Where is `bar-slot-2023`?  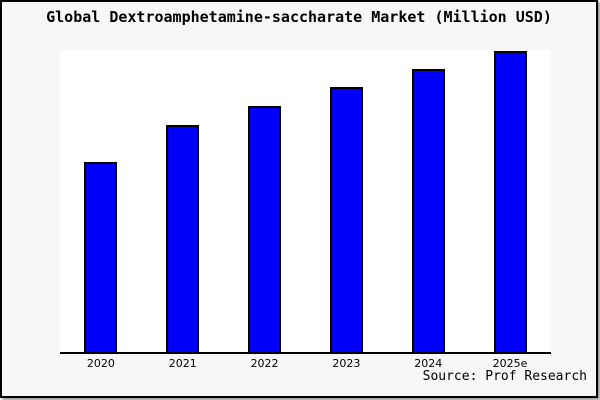 bar-slot-2023 is located at coordinates (346, 201).